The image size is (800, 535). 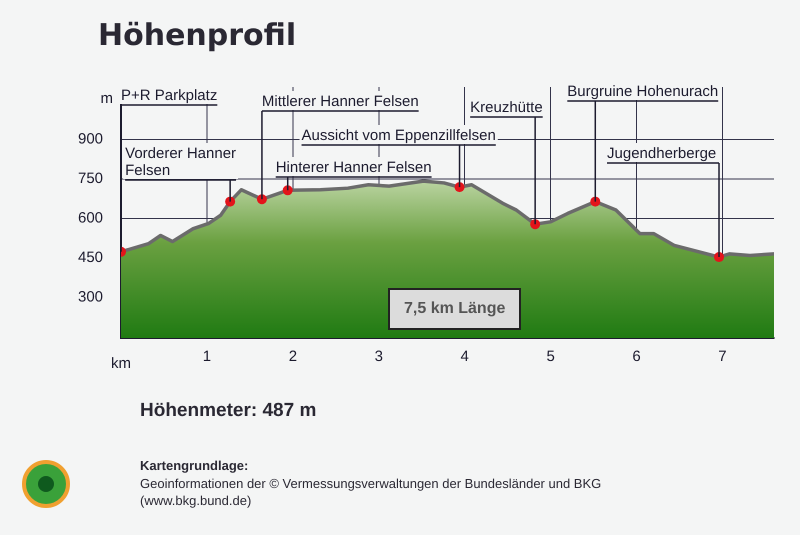 I want to click on annotation: 7,5 km Länge, so click(x=455, y=309).